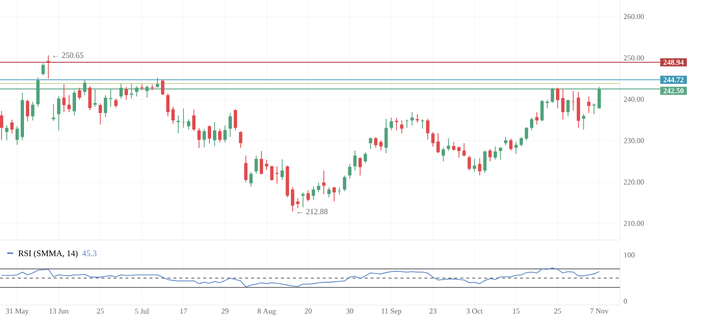 This screenshot has height=327, width=719. Describe the element at coordinates (68, 55) in the screenshot. I see `annotation: ← 250.65` at that location.